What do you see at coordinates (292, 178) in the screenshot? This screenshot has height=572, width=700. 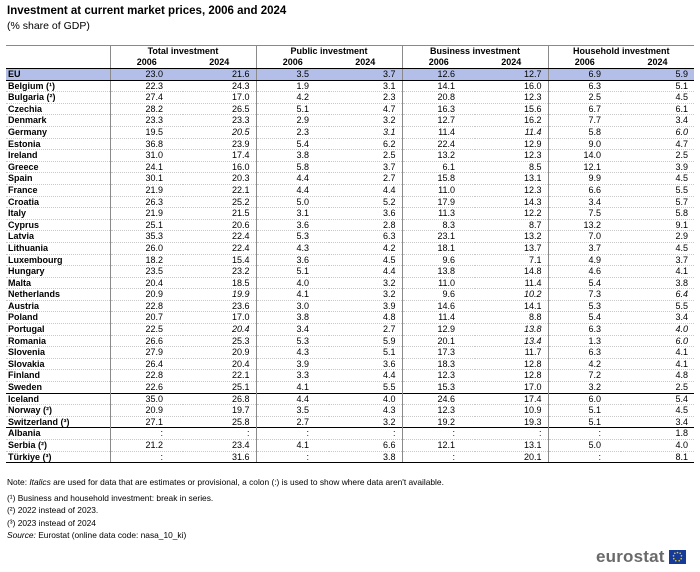 I see `value-cell: 4.4` at bounding box center [292, 178].